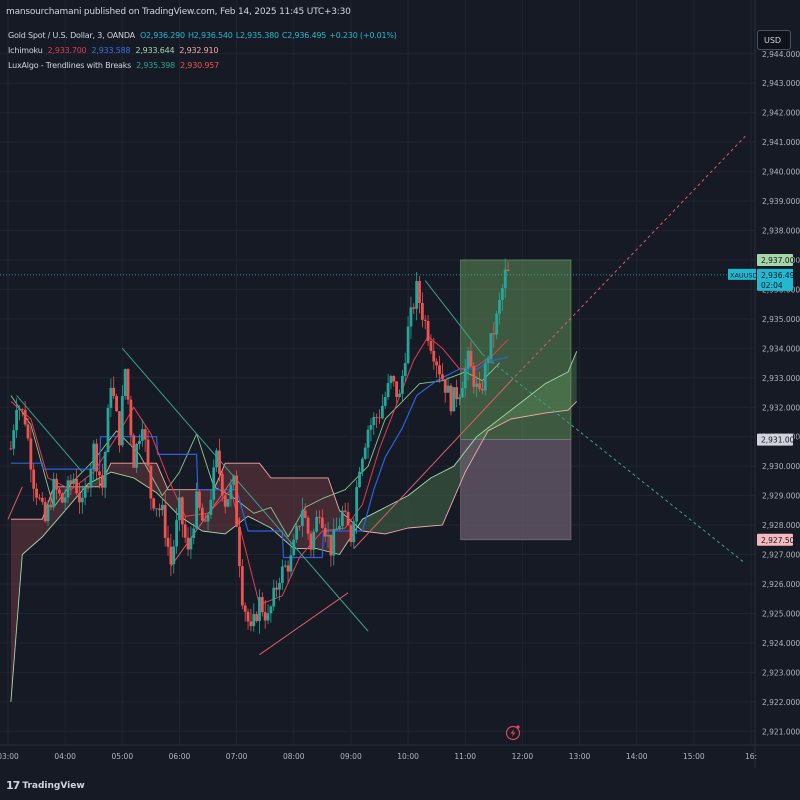 Image resolution: width=800 pixels, height=800 pixels. What do you see at coordinates (781, 83) in the screenshot?
I see `price-tick-label: 2,943.000` at bounding box center [781, 83].